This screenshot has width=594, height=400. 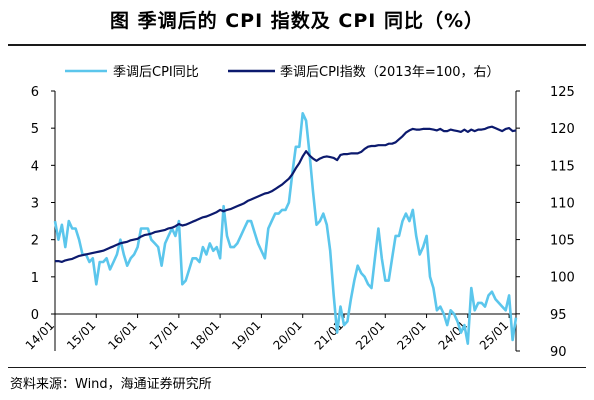 I want to click on x-tick-label: 16/01, so click(x=122, y=335).